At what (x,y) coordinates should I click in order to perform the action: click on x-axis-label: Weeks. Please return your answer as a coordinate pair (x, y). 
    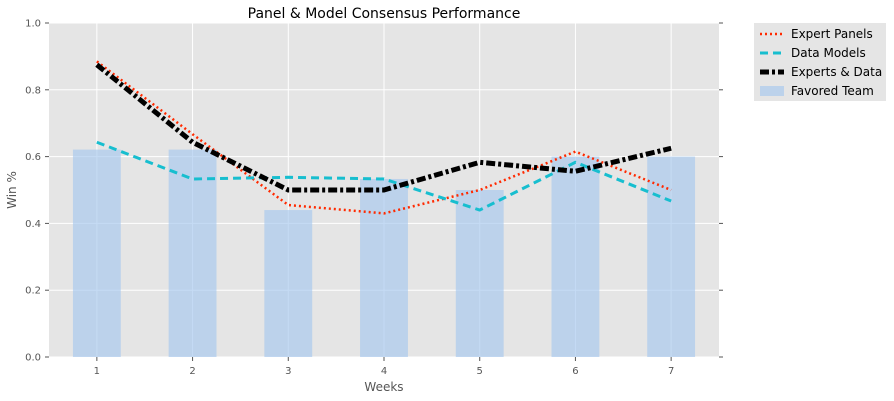
    Looking at the image, I should click on (383, 387).